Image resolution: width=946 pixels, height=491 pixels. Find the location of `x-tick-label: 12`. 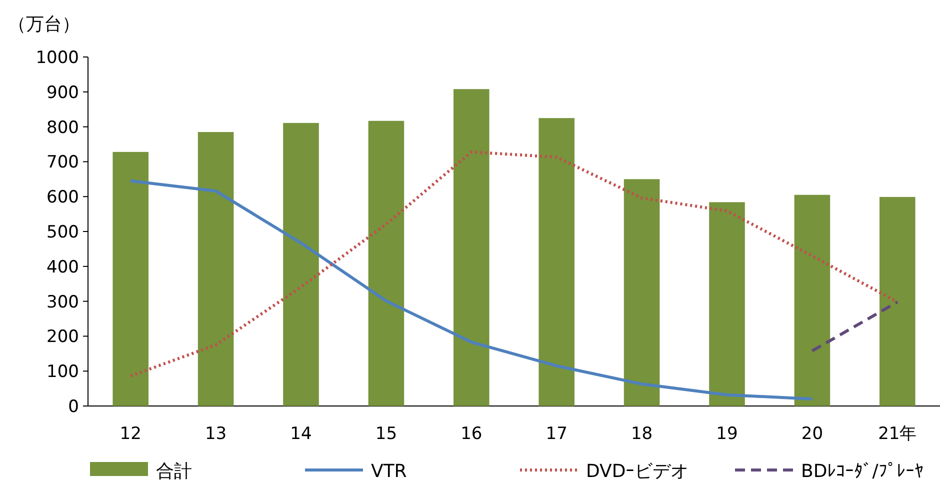

x-tick-label: 12 is located at coordinates (131, 434).